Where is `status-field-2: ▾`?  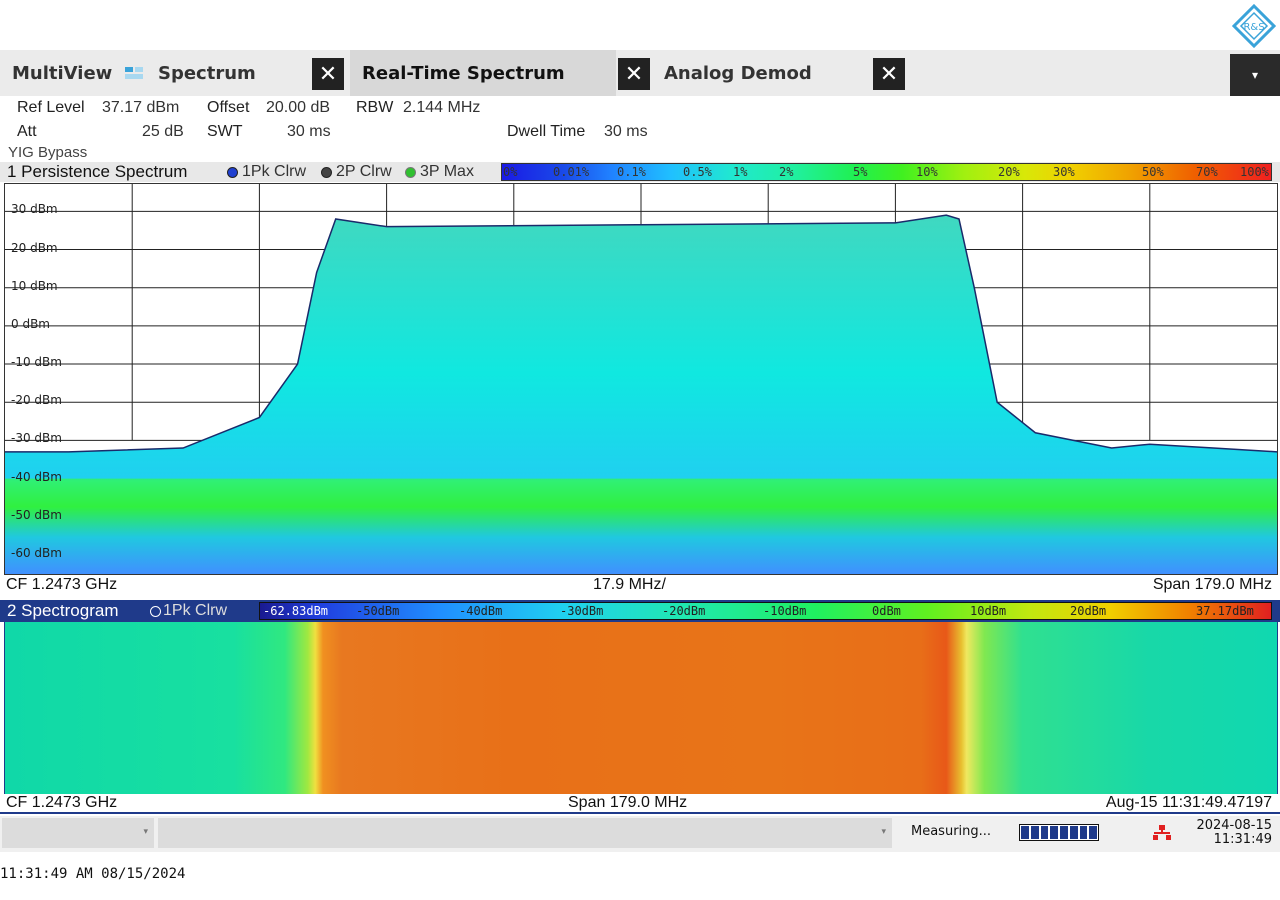
status-field-2: ▾ is located at coordinates (525, 833).